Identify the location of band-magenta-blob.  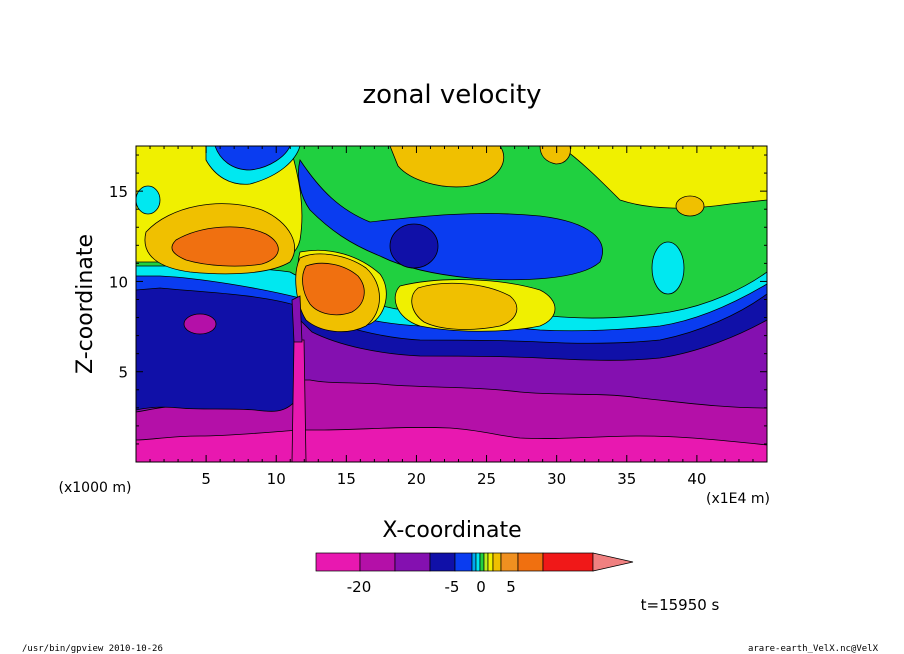
(200, 324).